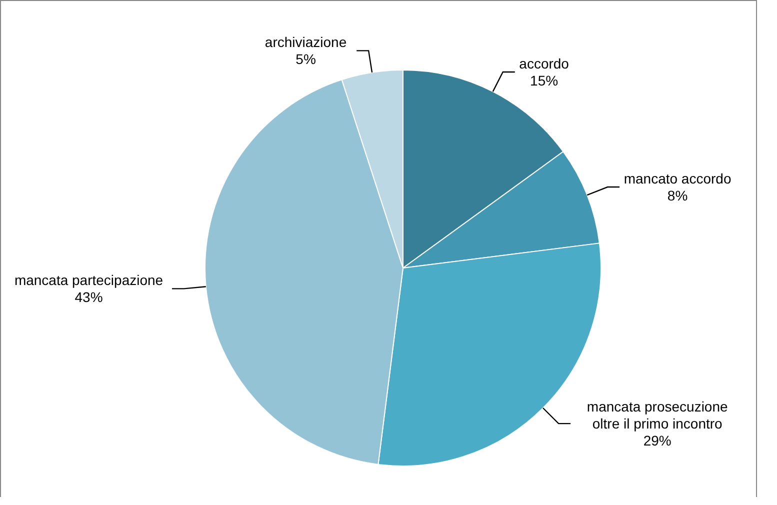  I want to click on data-label: 15%, so click(544, 80).